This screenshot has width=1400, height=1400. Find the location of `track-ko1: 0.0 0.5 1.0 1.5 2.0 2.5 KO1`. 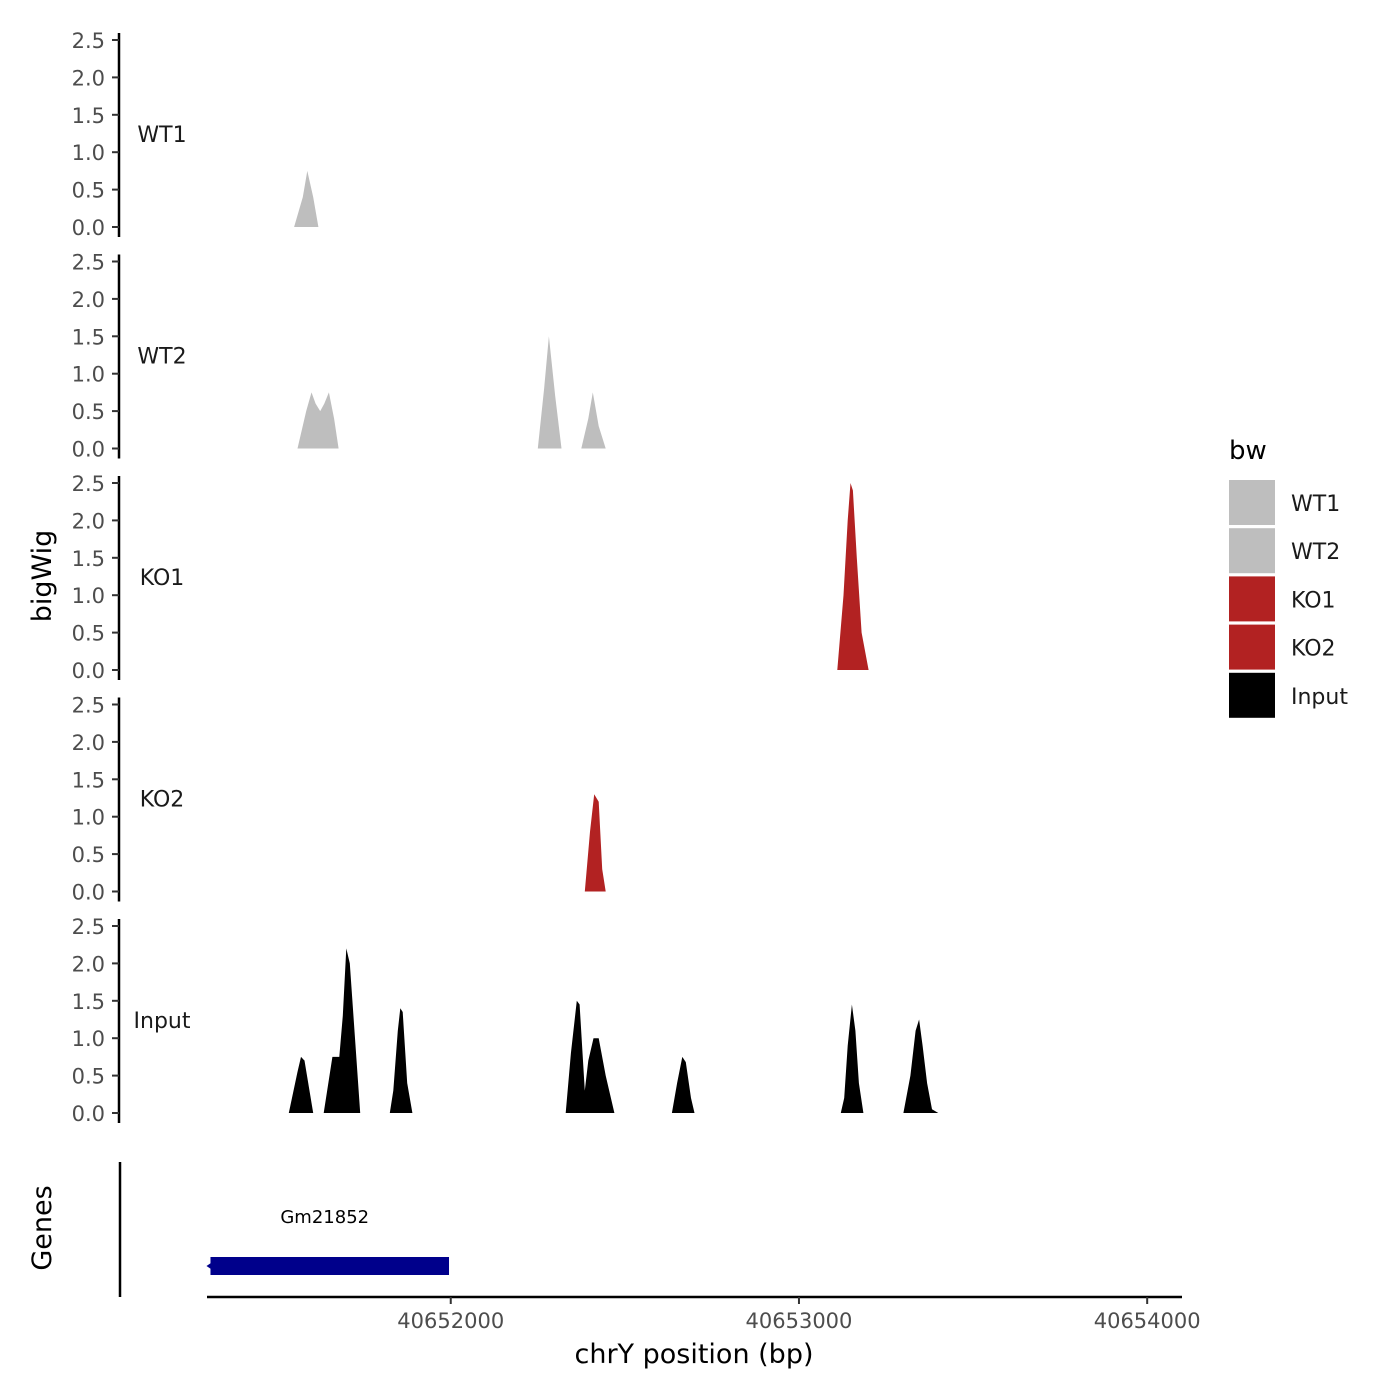

track-ko1: 0.0 0.5 1.0 1.5 2.0 2.5 KO1 is located at coordinates (470, 577).